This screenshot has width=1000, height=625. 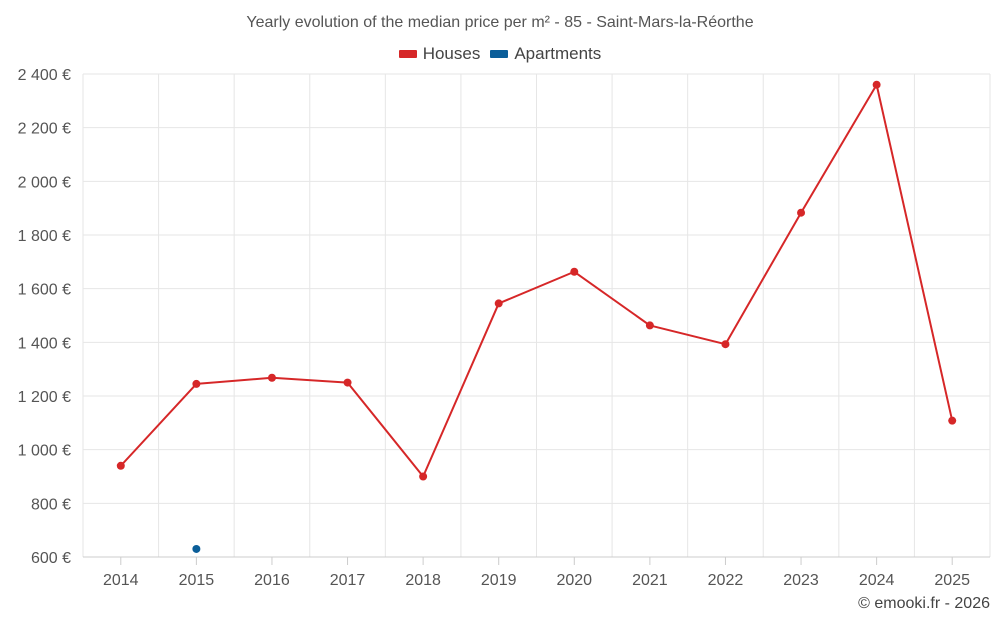 I want to click on point-houses-2019, so click(x=498, y=303).